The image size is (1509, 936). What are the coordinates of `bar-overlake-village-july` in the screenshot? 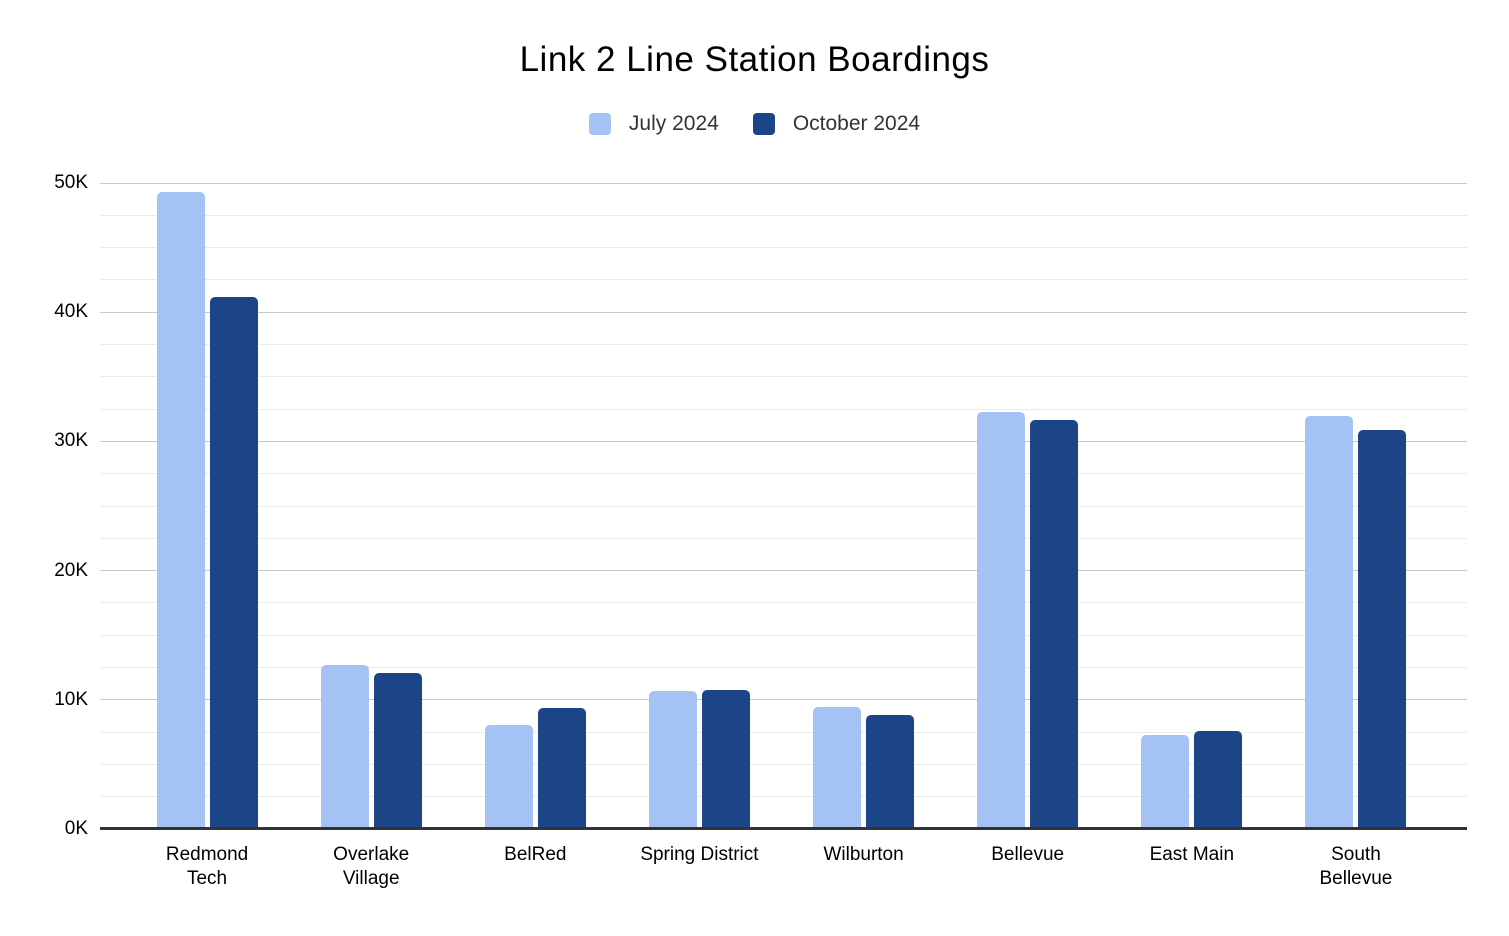 It's located at (344, 746).